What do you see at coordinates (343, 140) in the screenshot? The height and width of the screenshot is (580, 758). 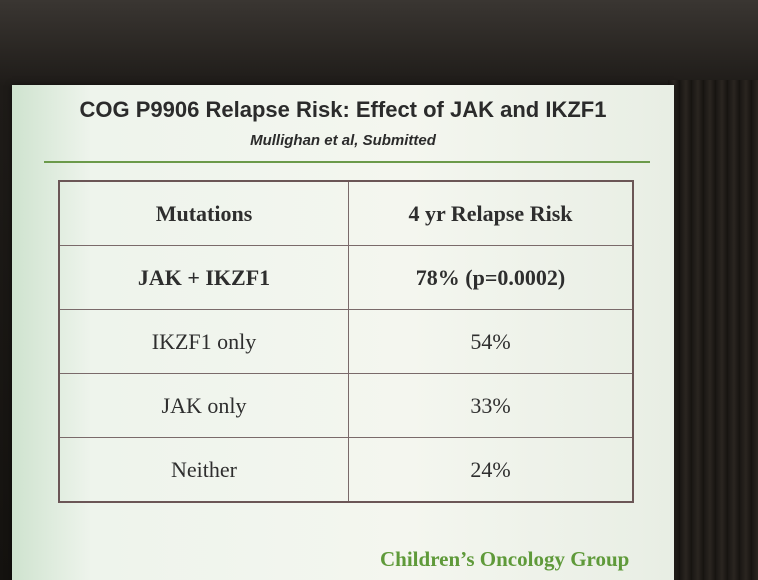 I see `slide-subtitle: Mullighan et al, Submitted` at bounding box center [343, 140].